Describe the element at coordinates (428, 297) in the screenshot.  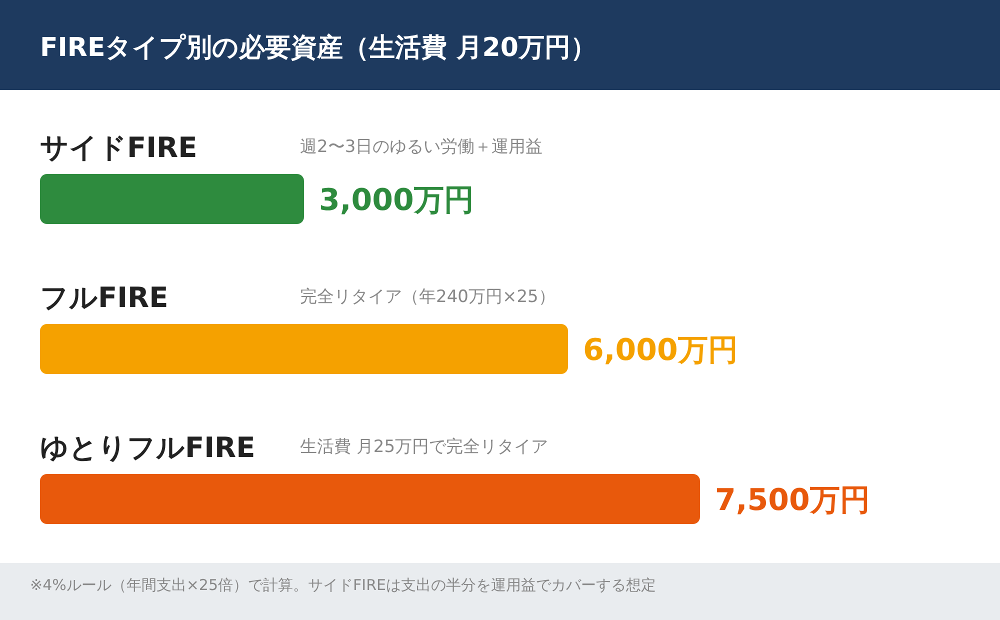
I see `annotation: 完全リタイア（年240万円×25）` at that location.